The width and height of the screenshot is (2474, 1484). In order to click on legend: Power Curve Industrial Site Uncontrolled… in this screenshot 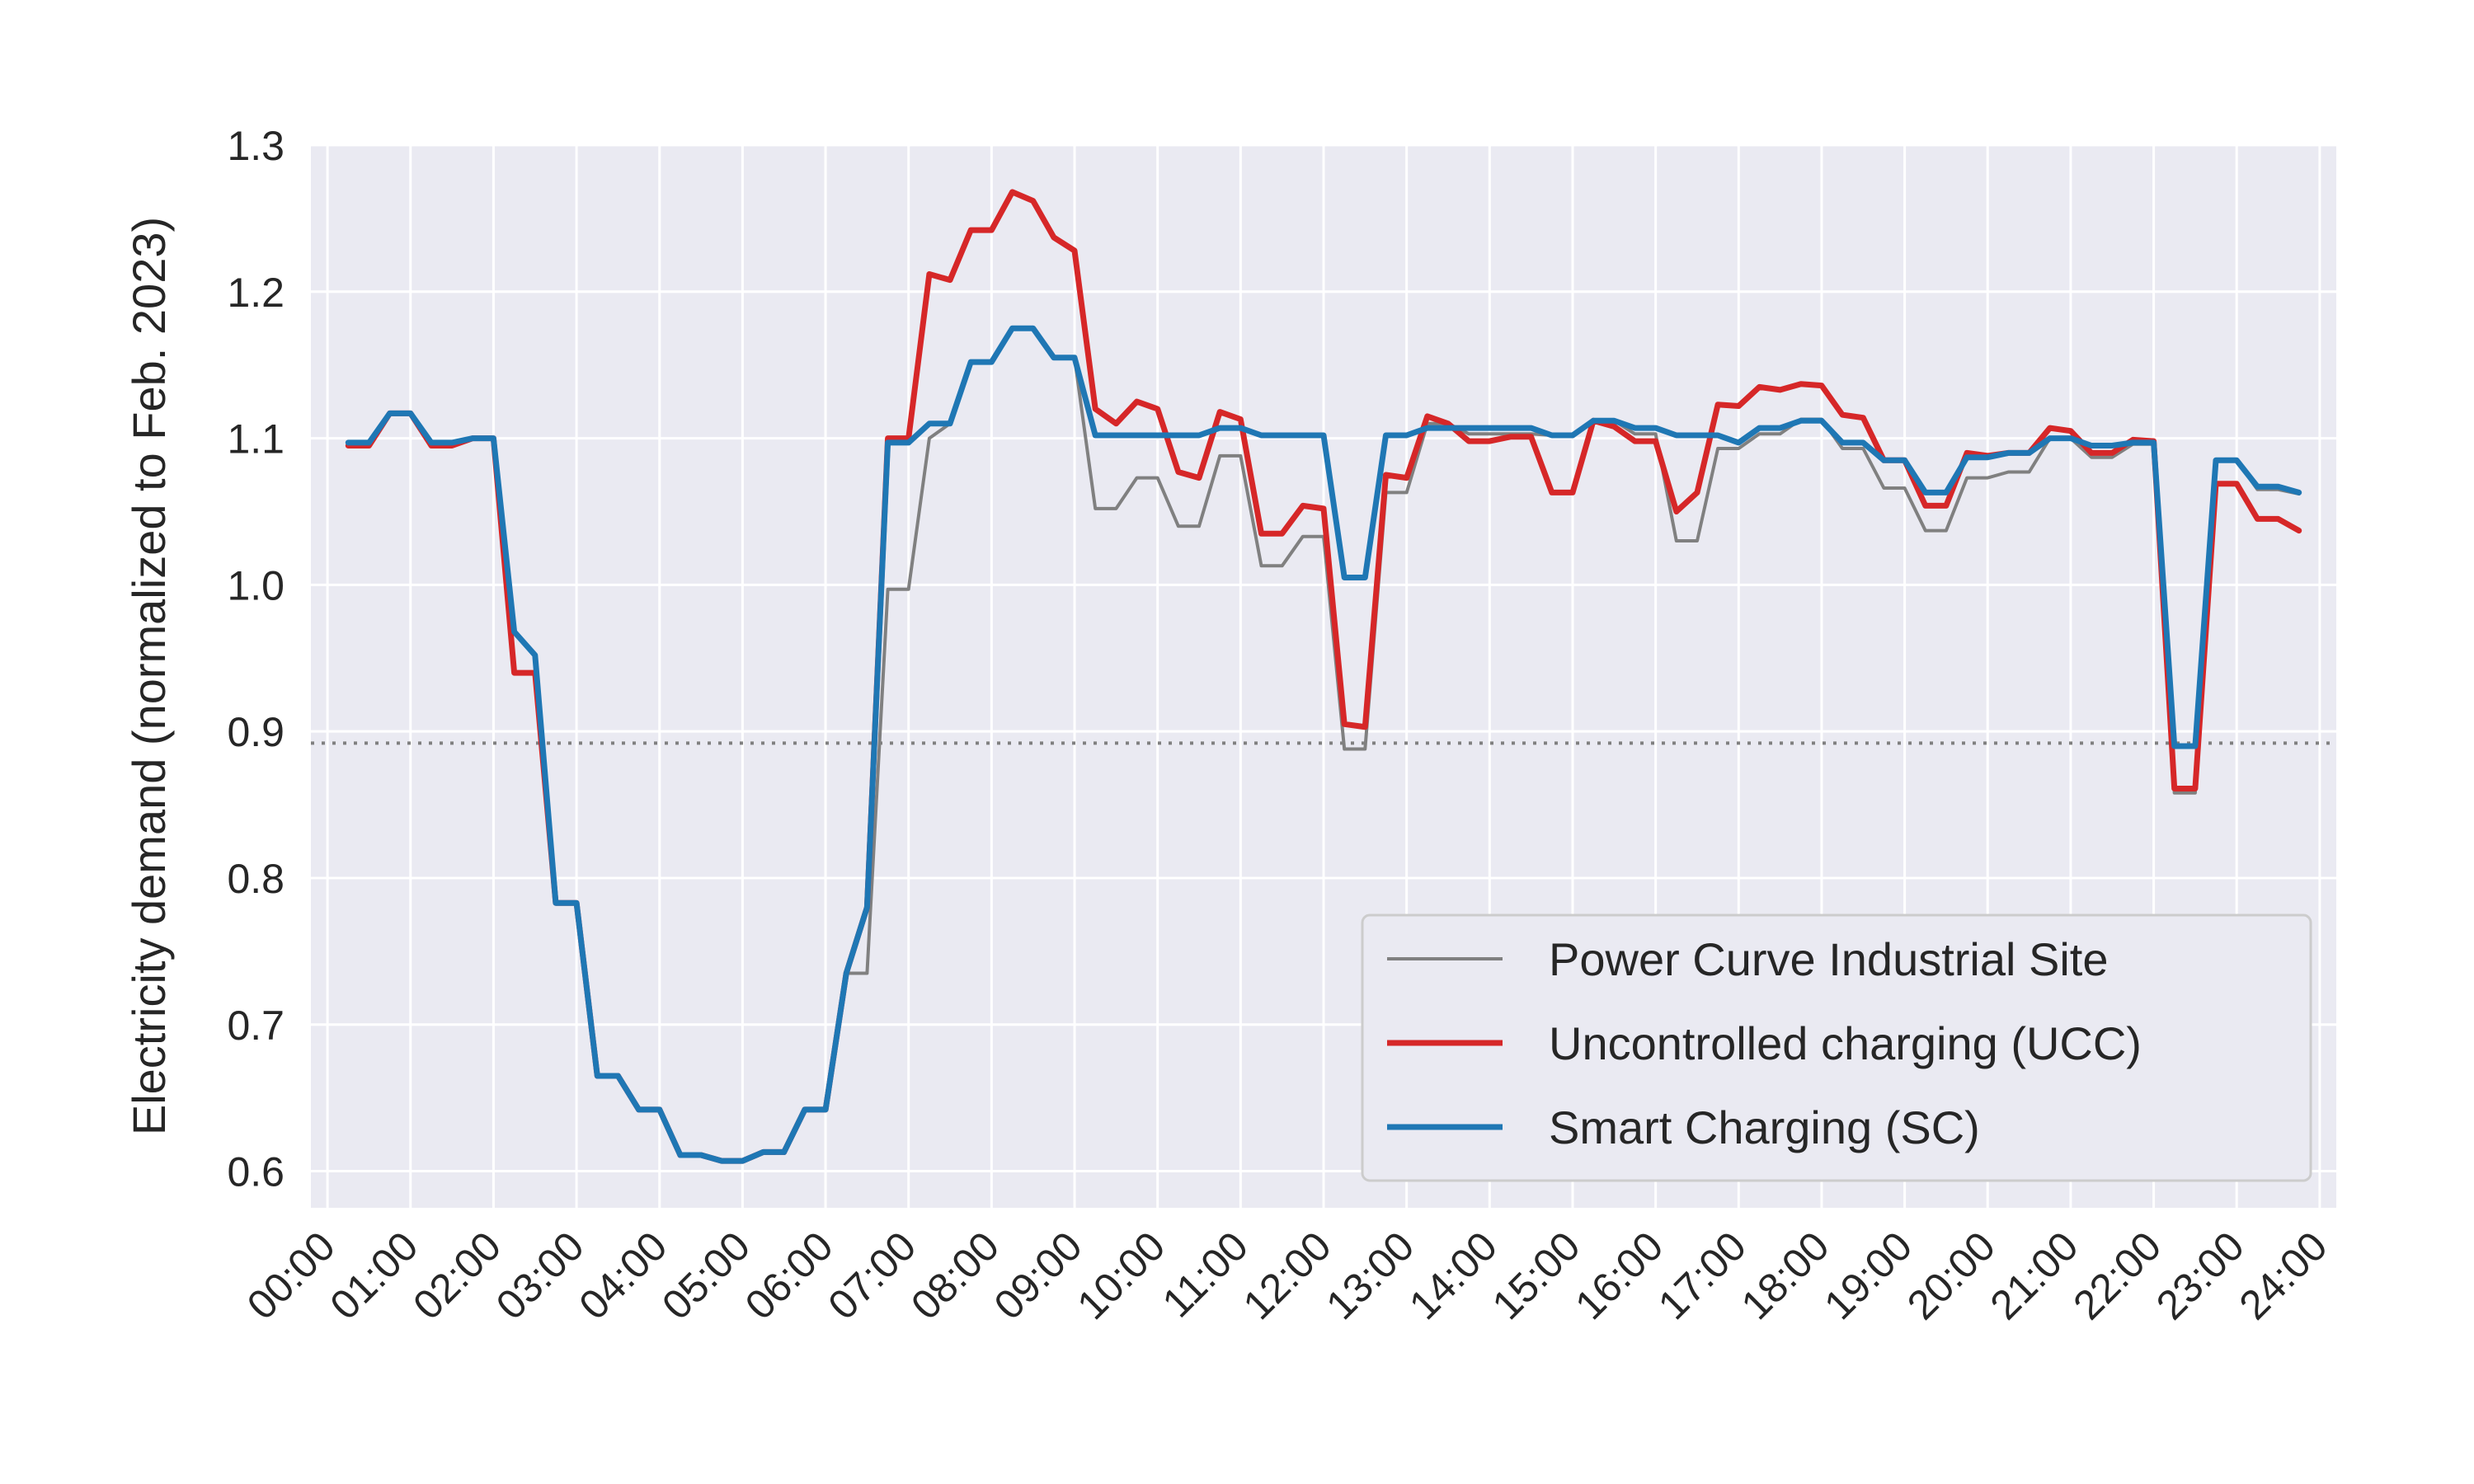, I will do `click(1836, 1047)`.